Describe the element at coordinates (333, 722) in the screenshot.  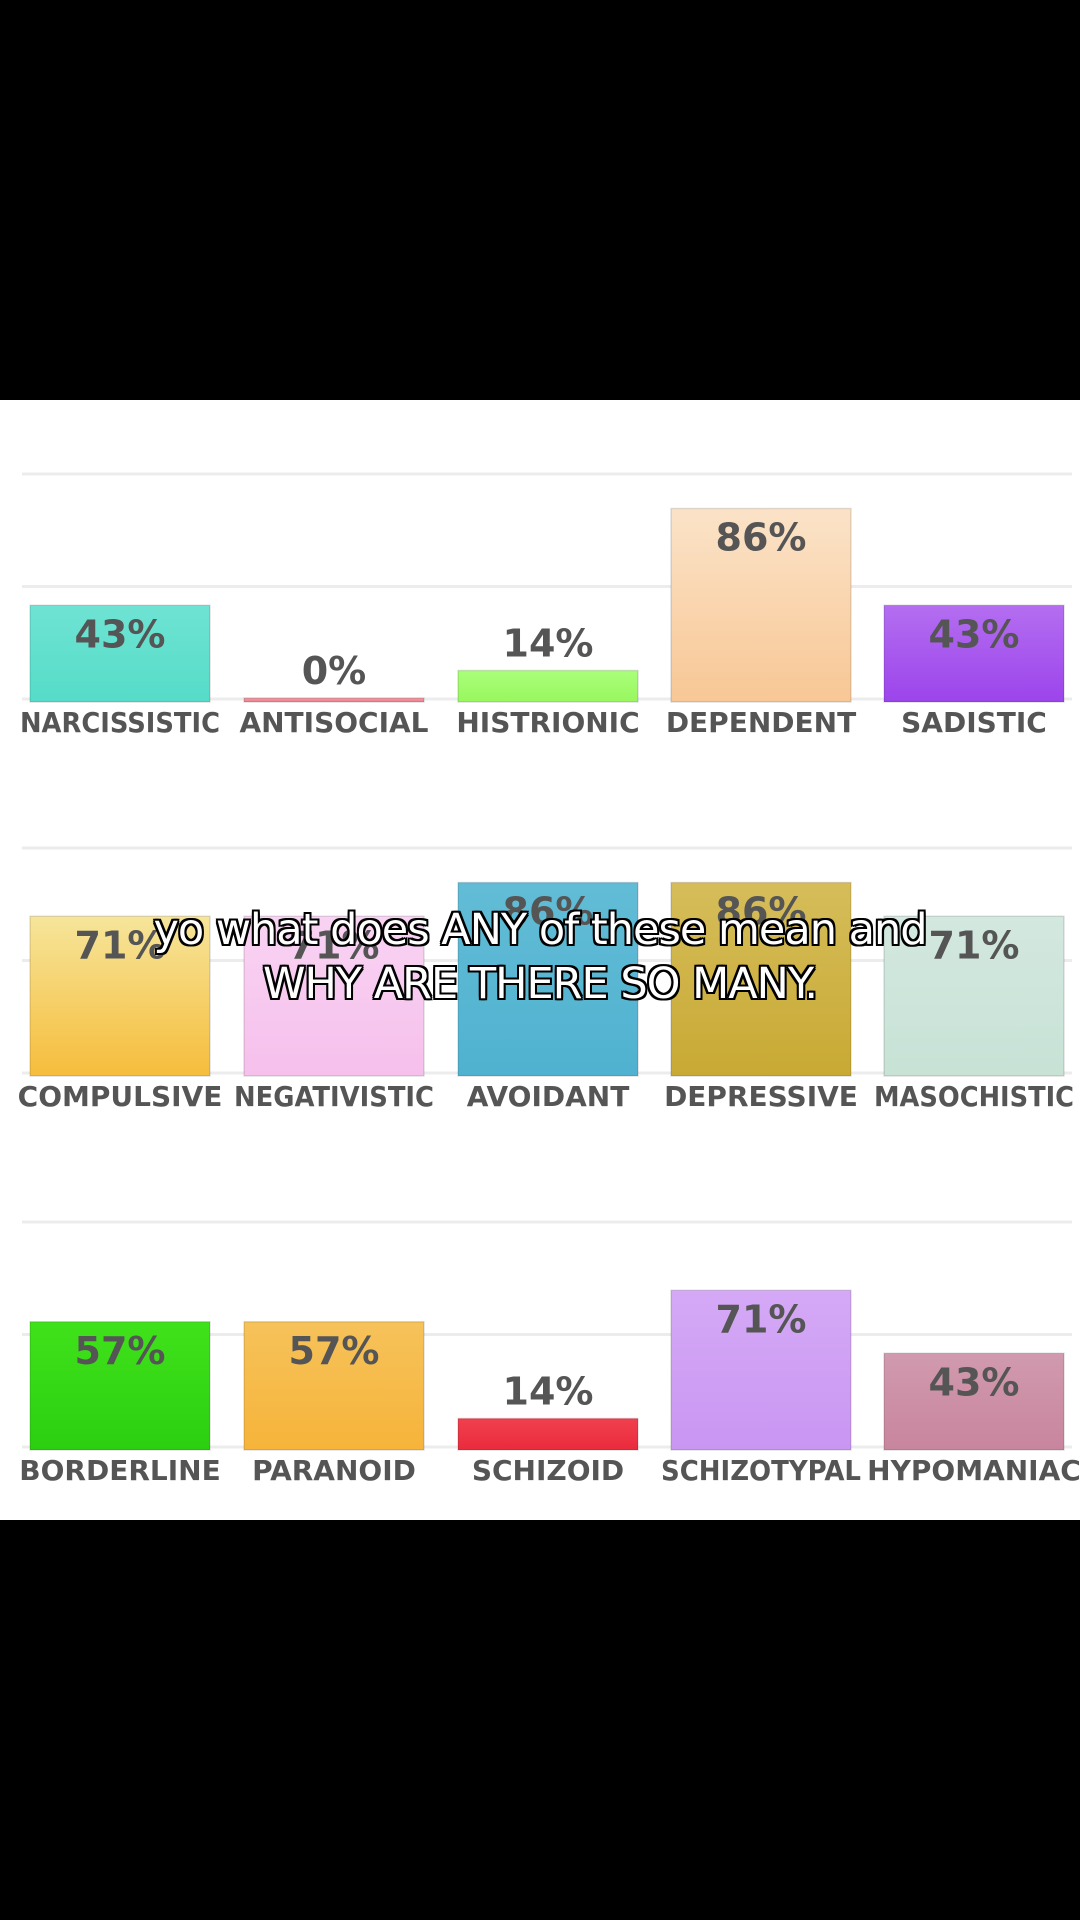
I see `category-label: ANTISOCIAL` at that location.